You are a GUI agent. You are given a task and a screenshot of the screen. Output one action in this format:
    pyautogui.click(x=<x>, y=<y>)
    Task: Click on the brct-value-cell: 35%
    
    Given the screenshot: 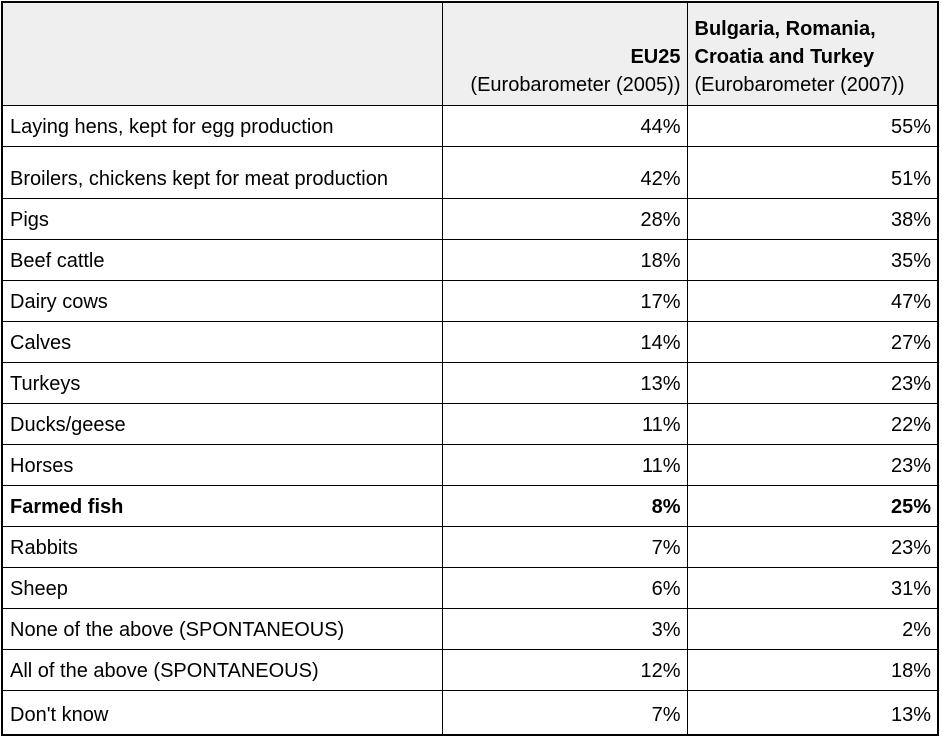 What is the action you would take?
    pyautogui.click(x=812, y=259)
    